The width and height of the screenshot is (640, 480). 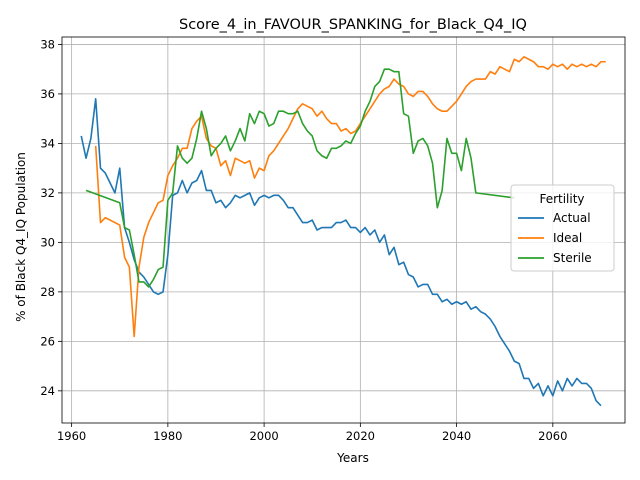 I want to click on y-tick-label: 26, so click(x=47, y=341).